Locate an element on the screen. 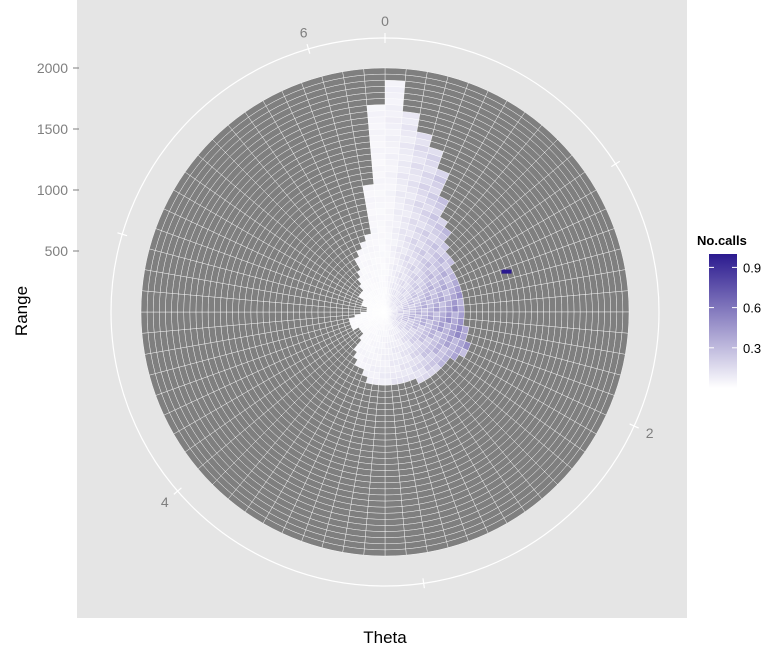 The width and height of the screenshot is (770, 653). legend-title: No.calls is located at coordinates (722, 240).